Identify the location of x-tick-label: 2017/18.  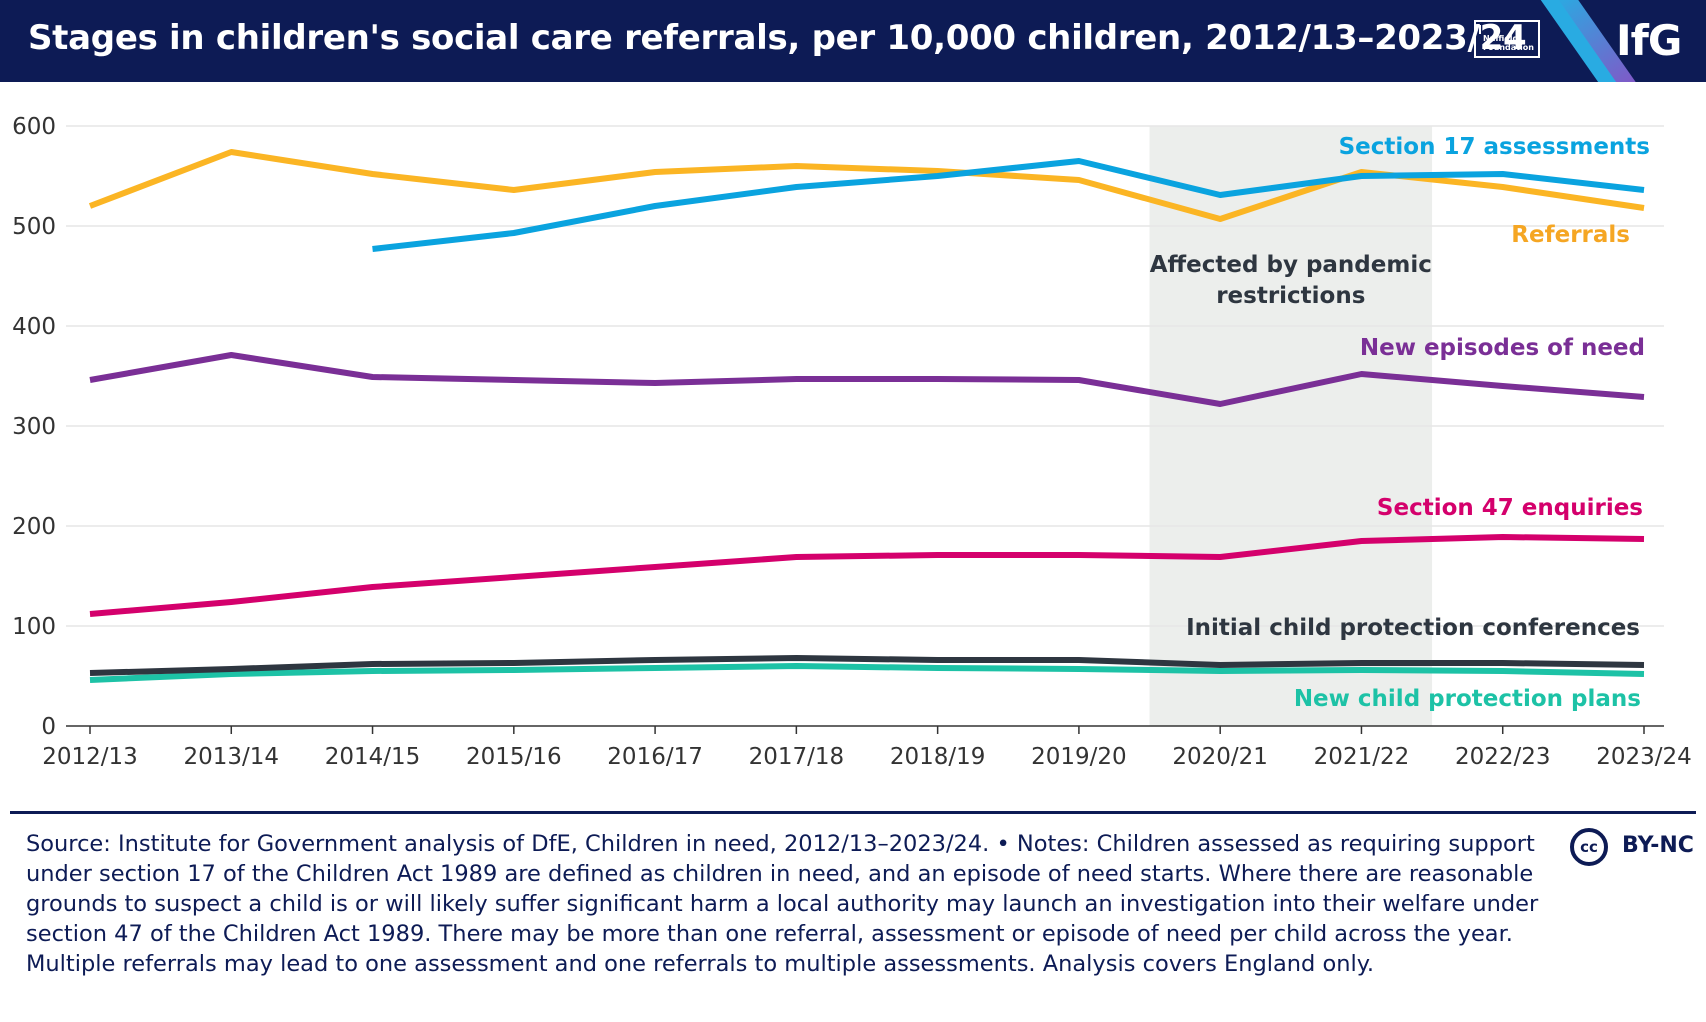
(797, 757).